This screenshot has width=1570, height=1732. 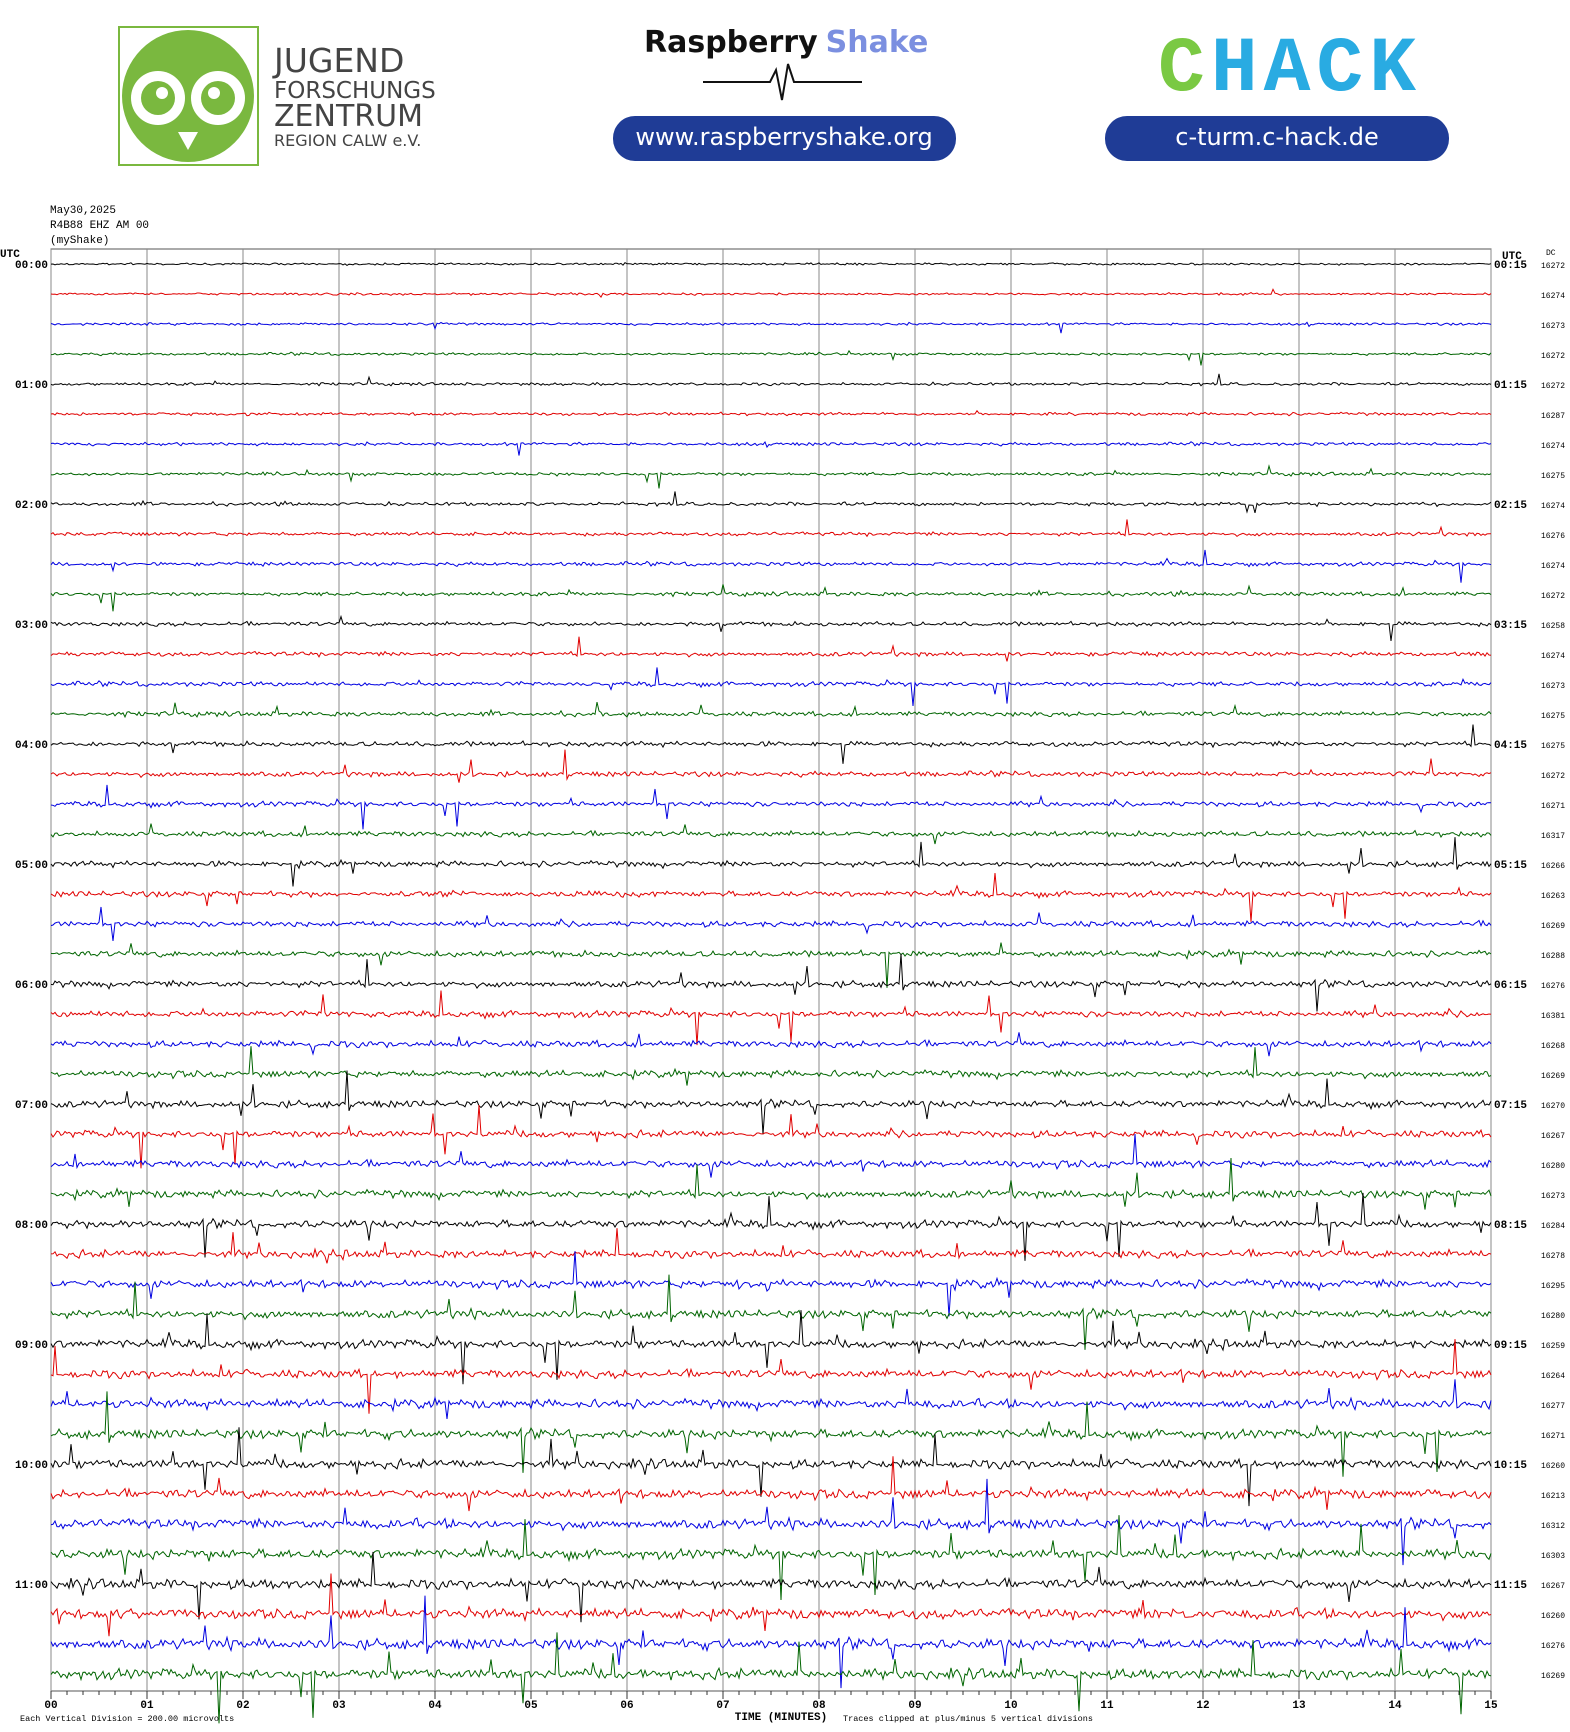 I want to click on chack-c: C, so click(x=1184, y=70).